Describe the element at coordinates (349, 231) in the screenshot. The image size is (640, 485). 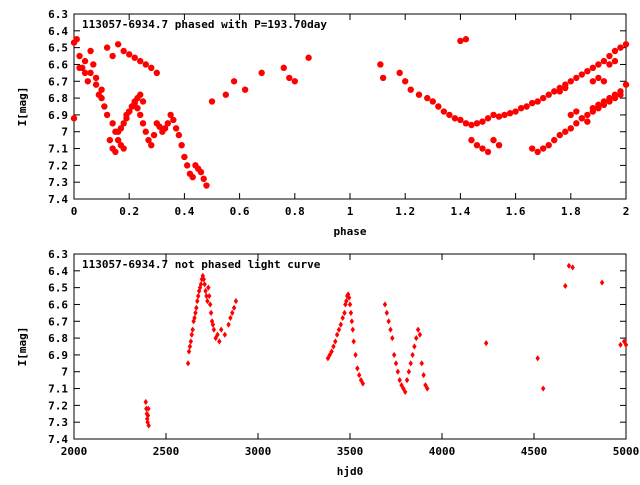
I see `x-axis-label: phase` at that location.